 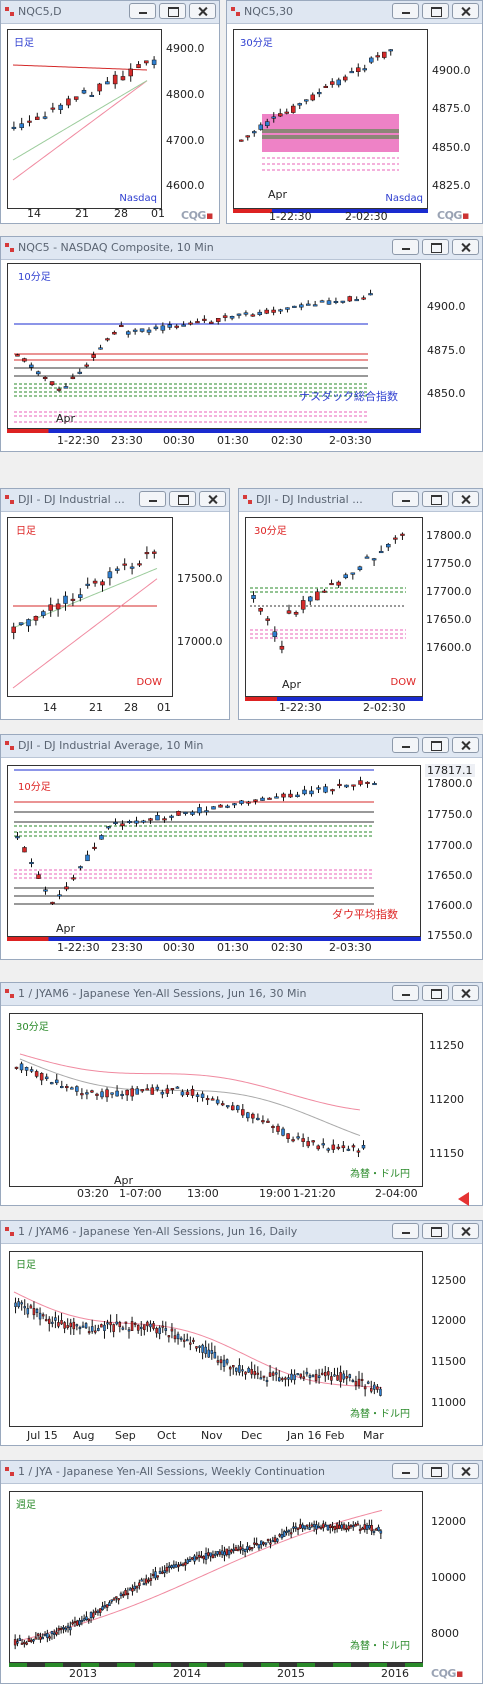 I want to click on x-tick: Nov, so click(x=212, y=1435).